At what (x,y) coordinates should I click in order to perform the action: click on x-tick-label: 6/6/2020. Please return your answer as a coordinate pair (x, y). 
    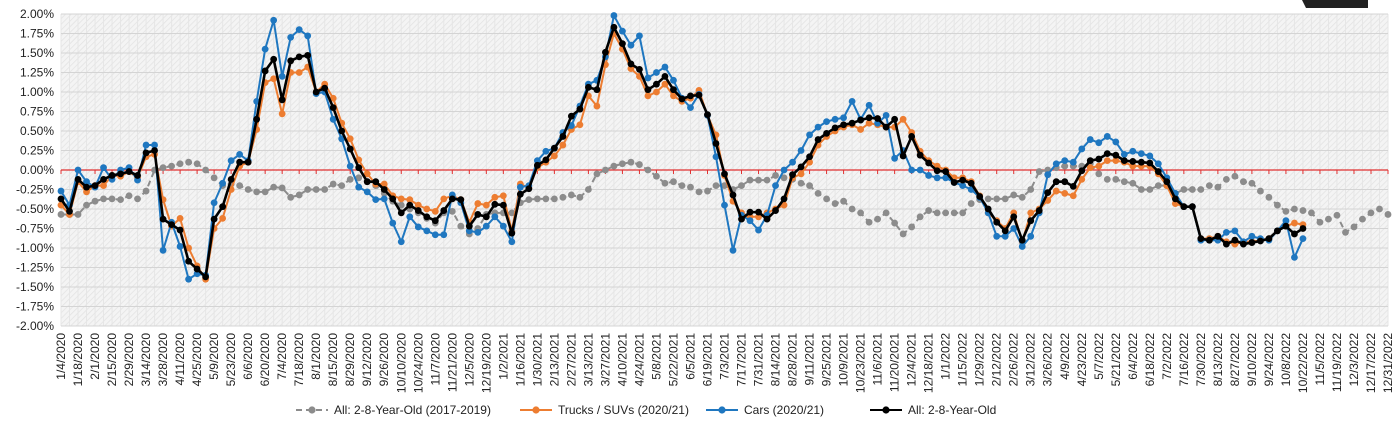
    Looking at the image, I should click on (248, 356).